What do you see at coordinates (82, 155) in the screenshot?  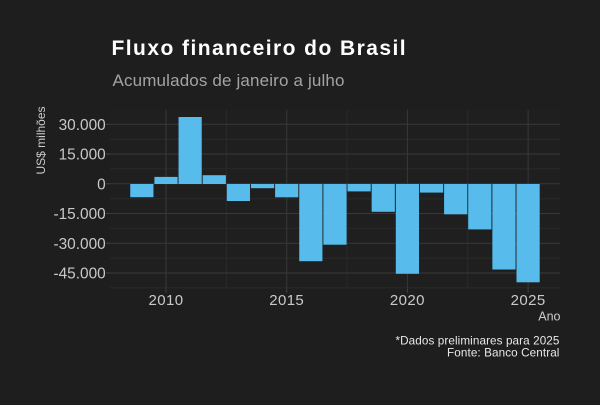 I see `svg-text: 15.000` at bounding box center [82, 155].